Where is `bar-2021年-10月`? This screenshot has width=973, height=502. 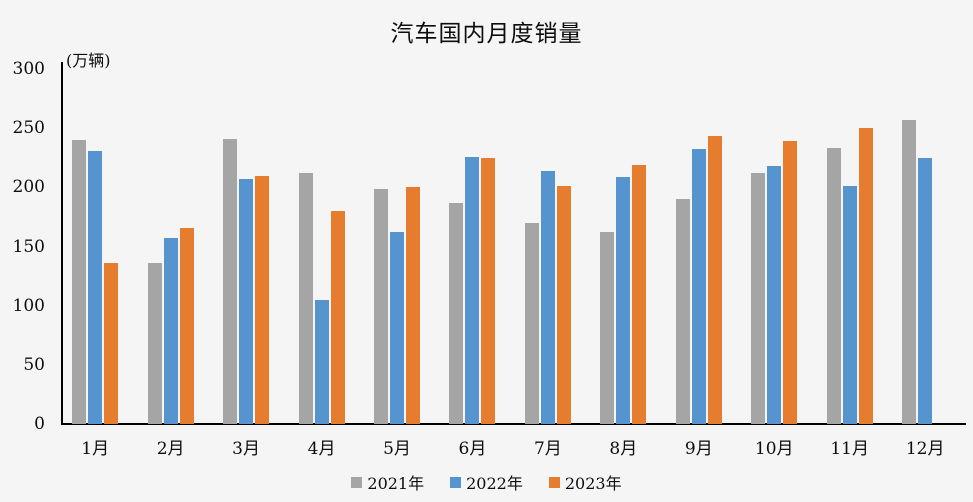 bar-2021年-10月 is located at coordinates (758, 298).